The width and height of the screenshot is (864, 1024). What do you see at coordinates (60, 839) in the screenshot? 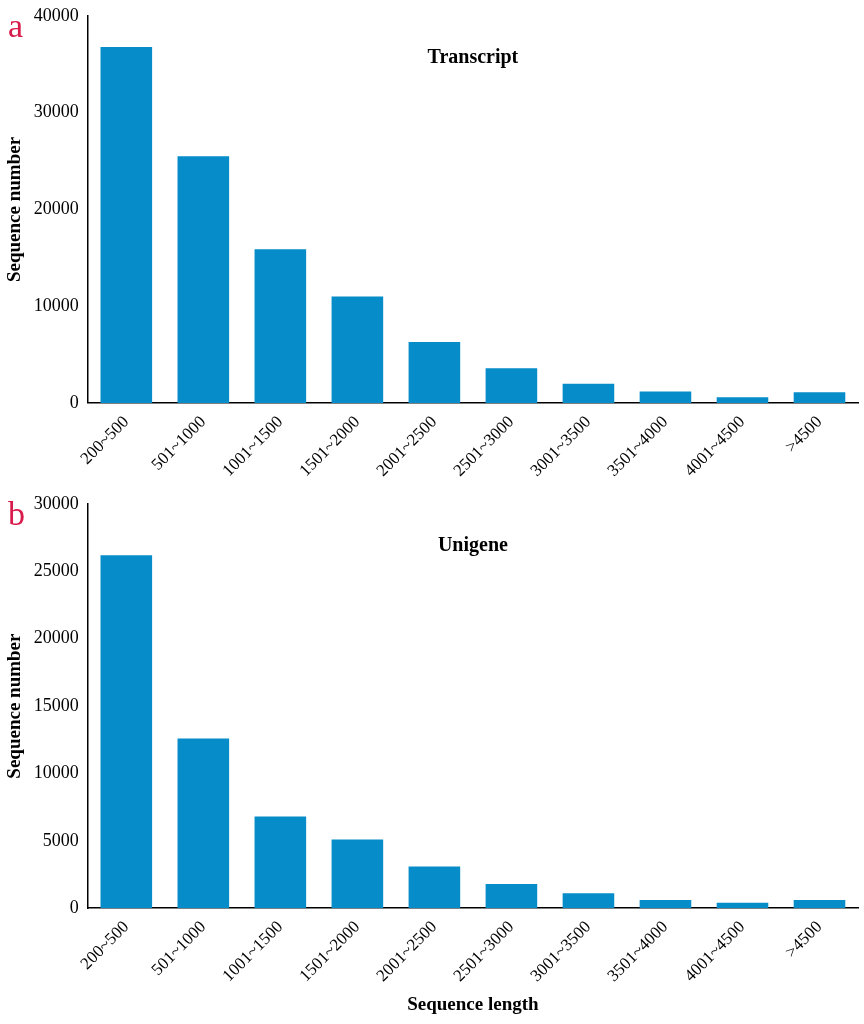
I see `y-tick-label: 5000` at bounding box center [60, 839].